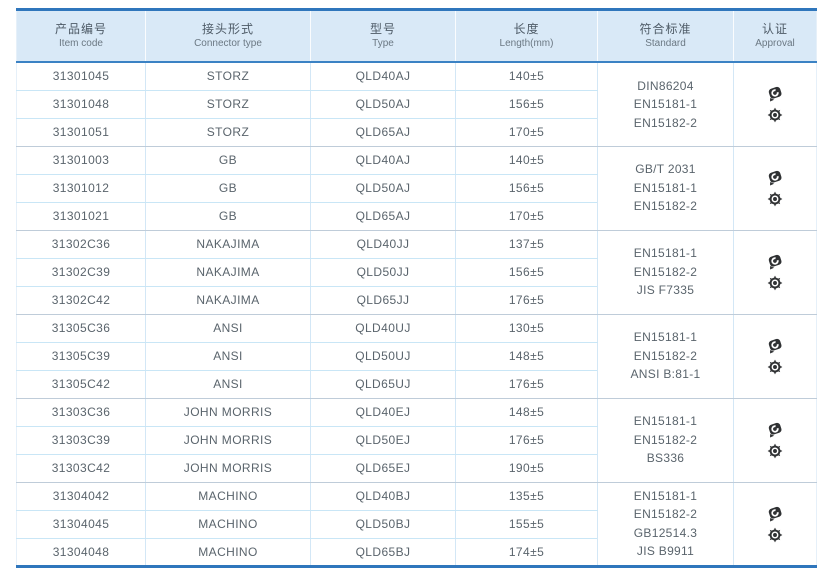 This screenshot has height=577, width=830. I want to click on model-type-cell: QLD50AJ, so click(383, 188).